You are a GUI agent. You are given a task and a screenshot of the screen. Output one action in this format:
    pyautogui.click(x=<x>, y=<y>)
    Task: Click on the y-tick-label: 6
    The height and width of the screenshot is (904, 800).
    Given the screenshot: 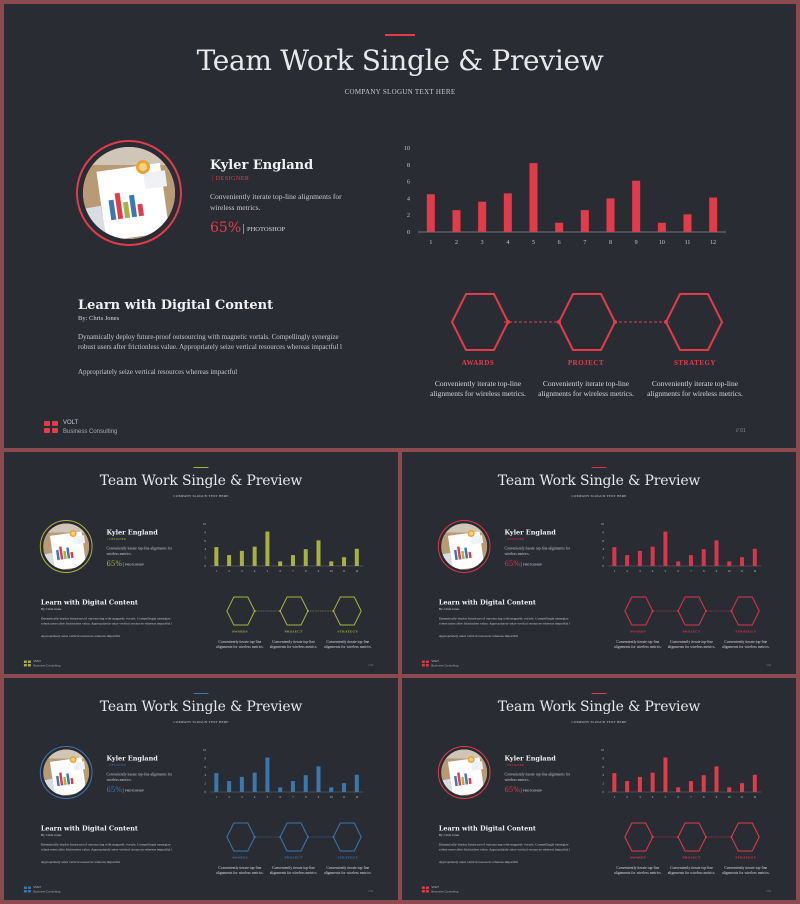 What is the action you would take?
    pyautogui.click(x=205, y=541)
    